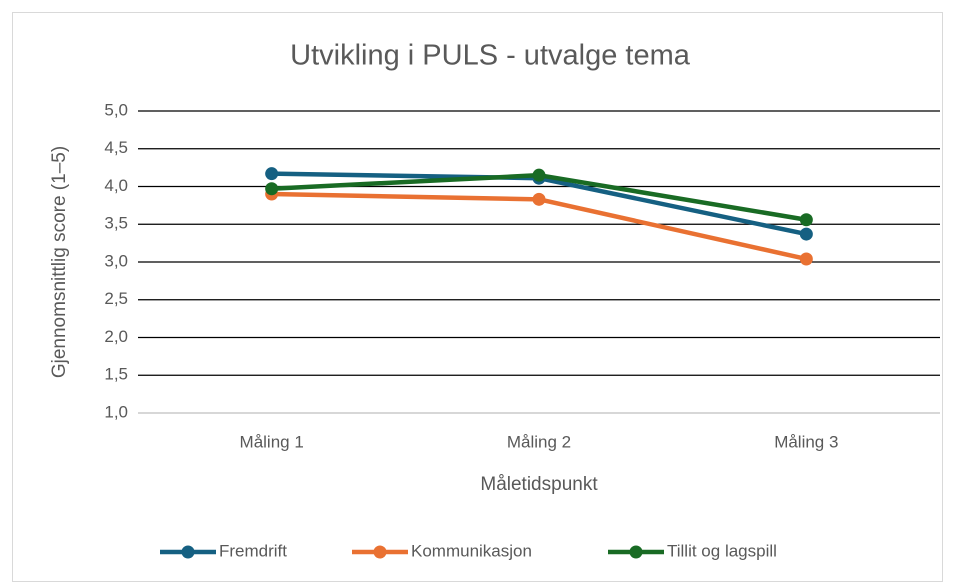  What do you see at coordinates (272, 441) in the screenshot?
I see `x-tick-label: Måling 1` at bounding box center [272, 441].